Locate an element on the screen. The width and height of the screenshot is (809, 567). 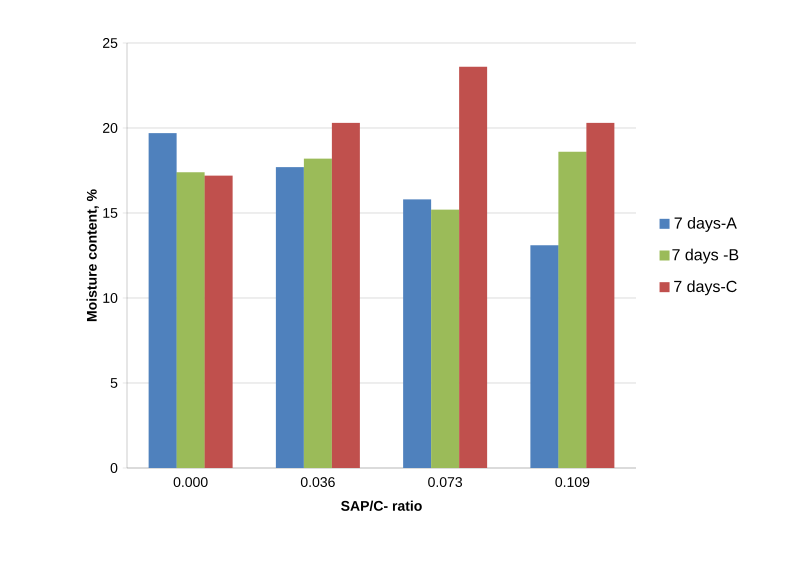
x-tick-label: 0.036 is located at coordinates (317, 482).